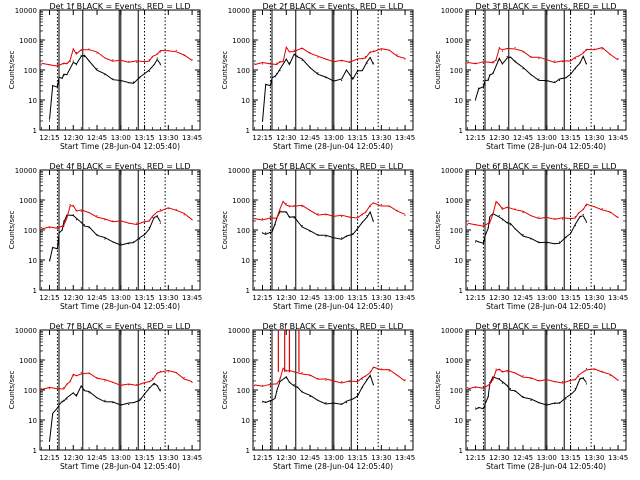 The height and width of the screenshot is (480, 640). I want to click on x-tick-label: 13:00, so click(547, 138).